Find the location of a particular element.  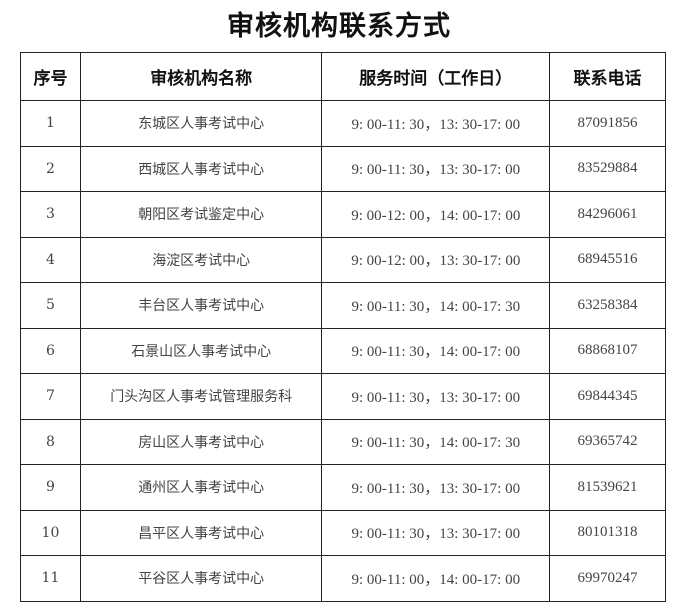

cell-name: 丰台区人事考试中心 is located at coordinates (201, 305).